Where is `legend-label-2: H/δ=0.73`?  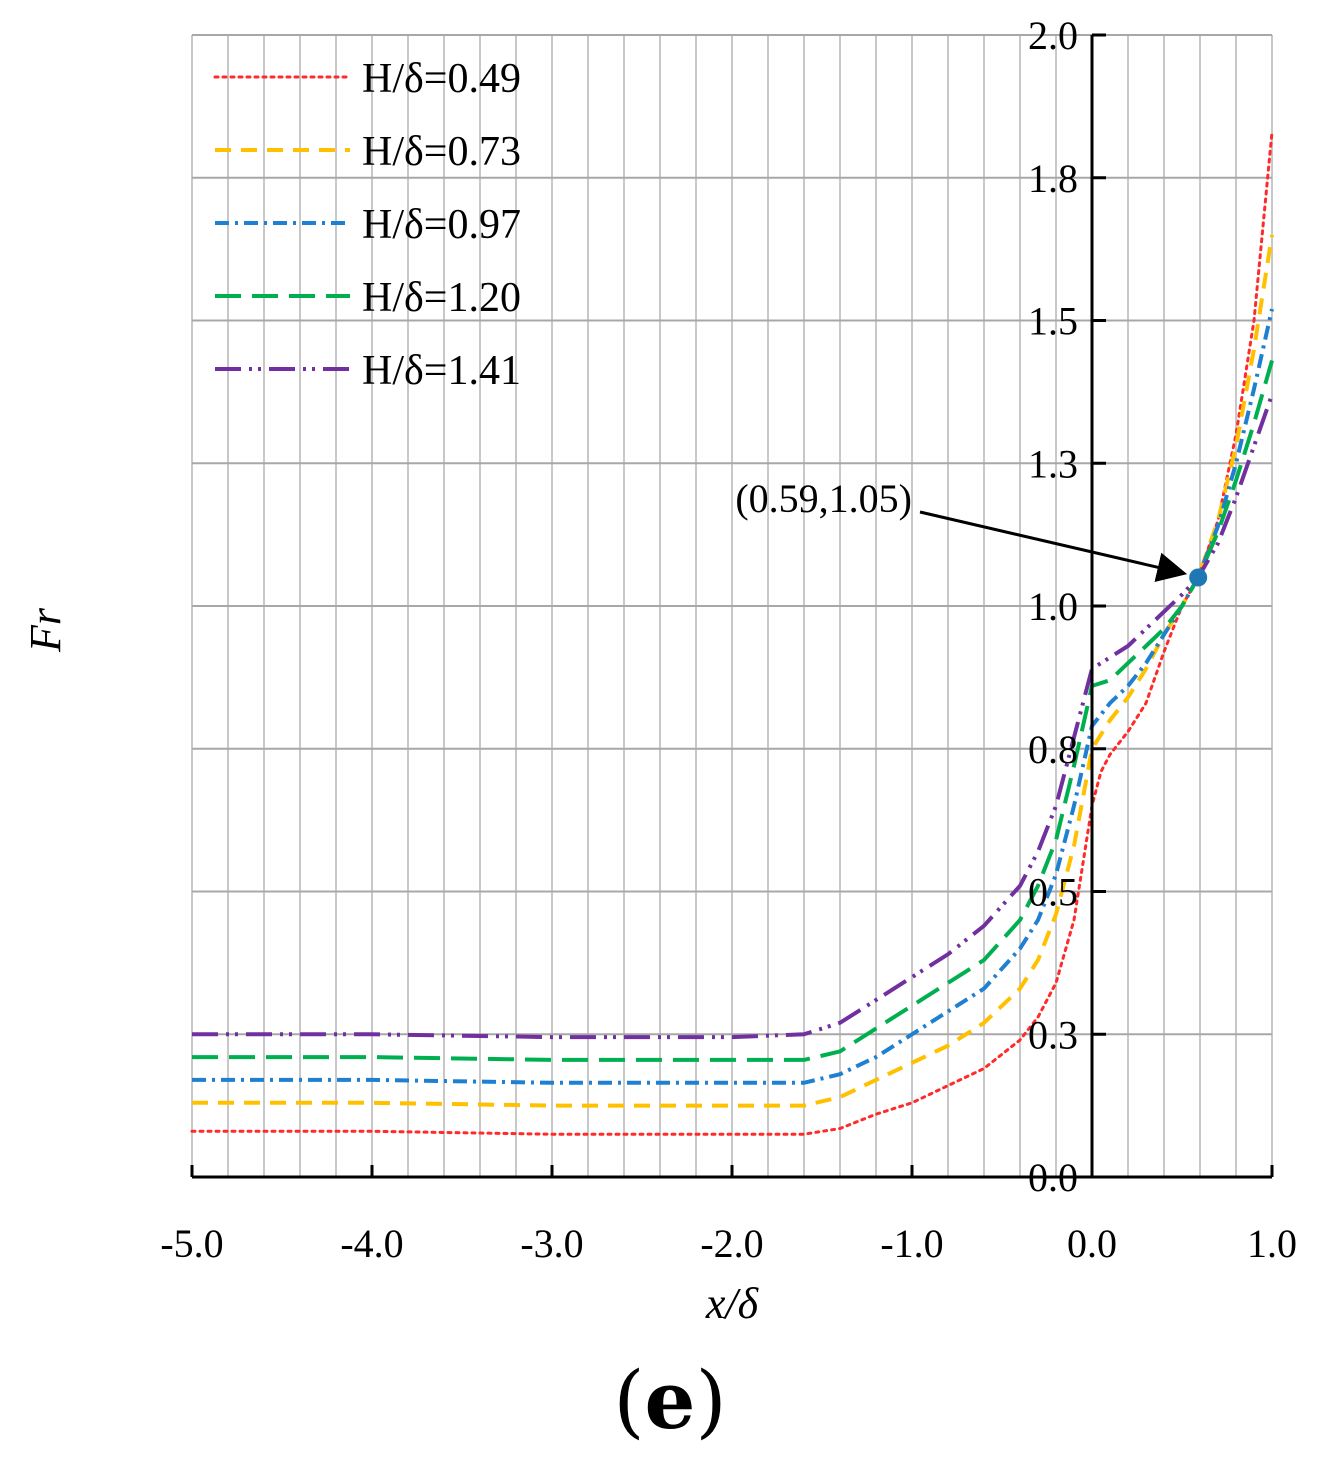 legend-label-2: H/δ=0.73 is located at coordinates (441, 152).